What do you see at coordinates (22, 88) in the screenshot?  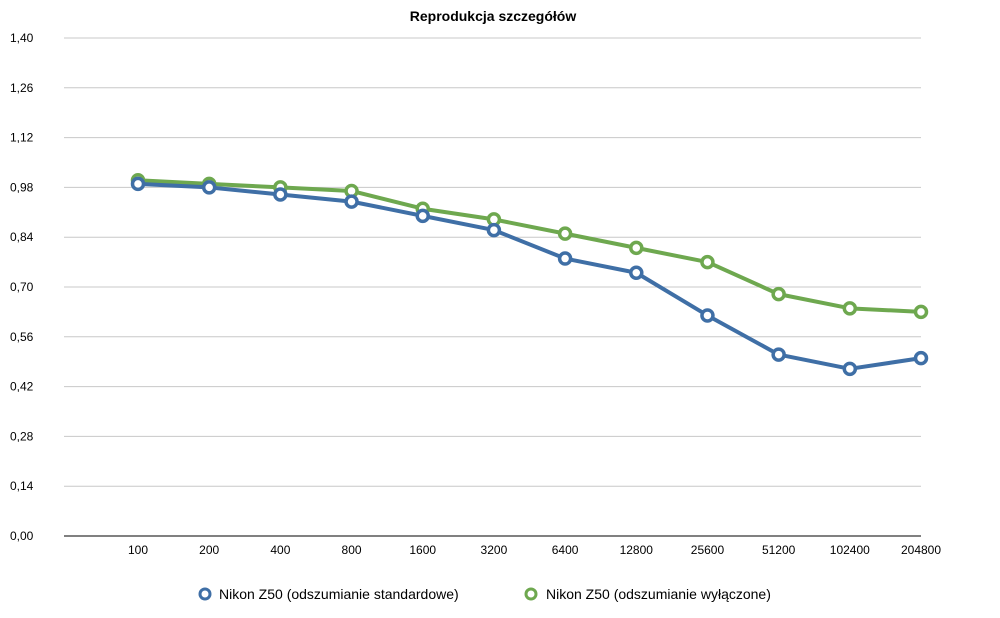 I see `y-tick-label: 1,26` at bounding box center [22, 88].